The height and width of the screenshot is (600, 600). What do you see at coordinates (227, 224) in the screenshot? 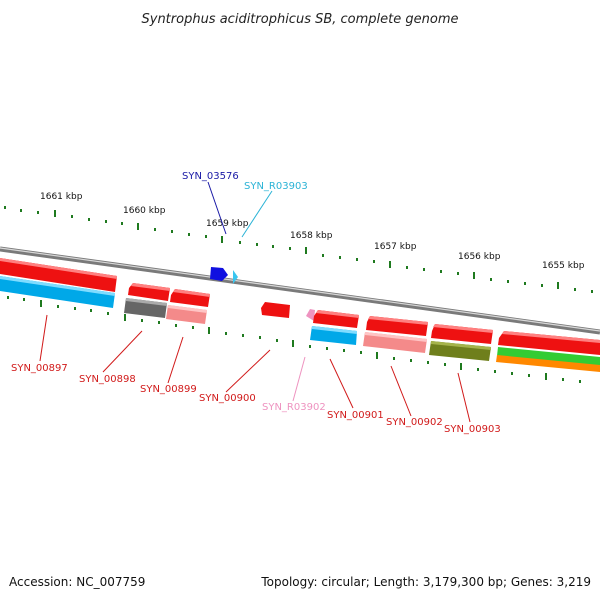
I see `kbp-label-1659: 1659 kbp` at bounding box center [227, 224].